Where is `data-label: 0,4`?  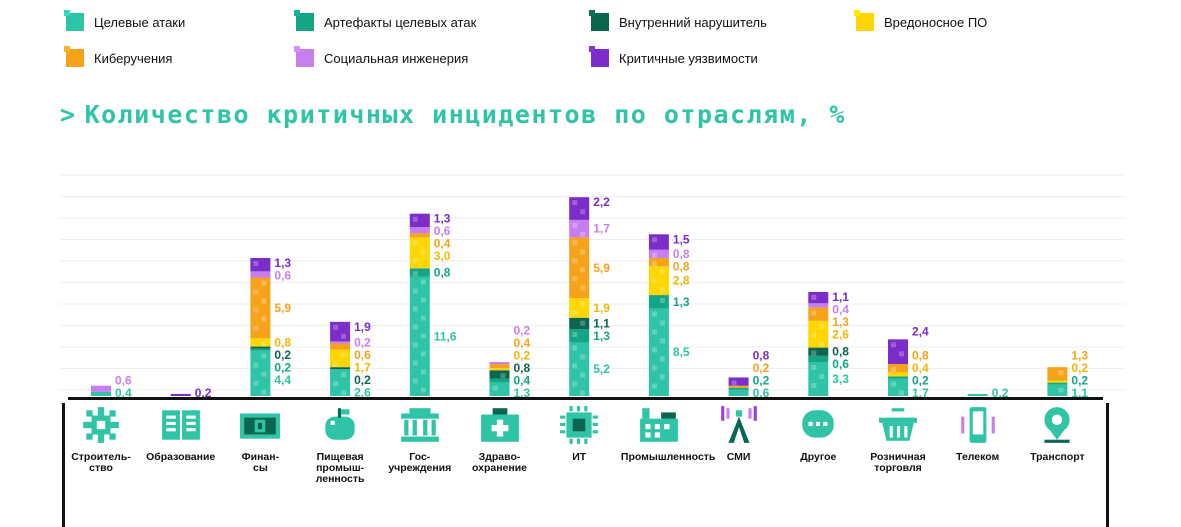 data-label: 0,4 is located at coordinates (840, 309).